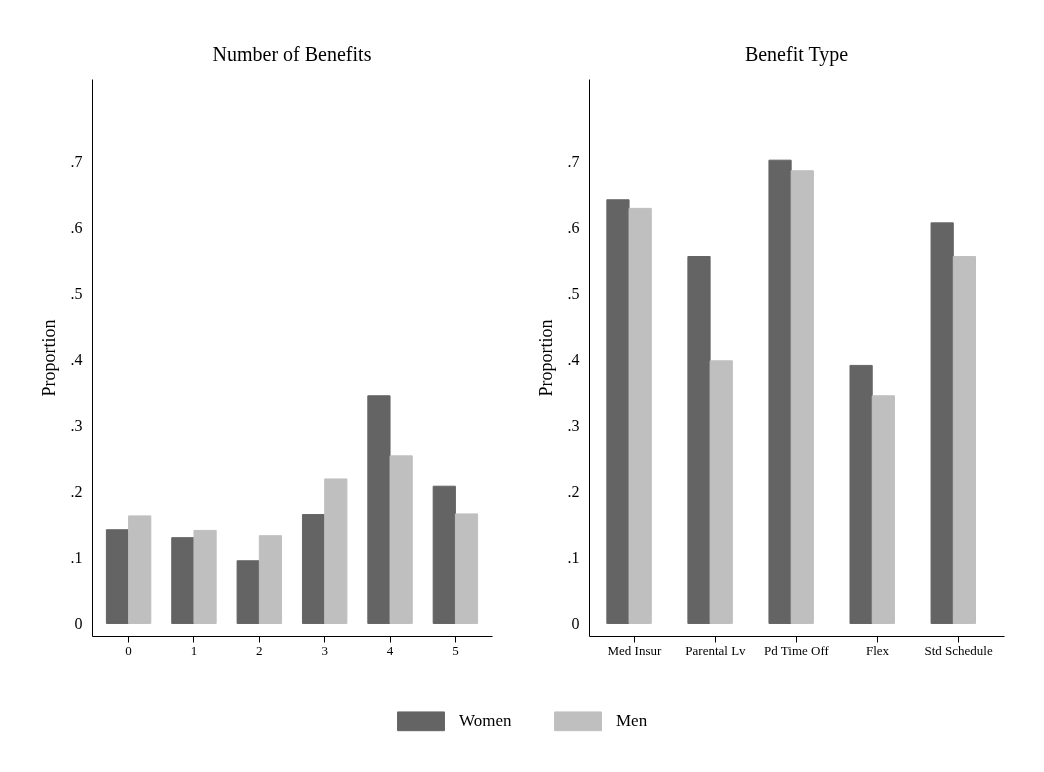  Describe the element at coordinates (324, 650) in the screenshot. I see `x-tick-label: 3` at that location.